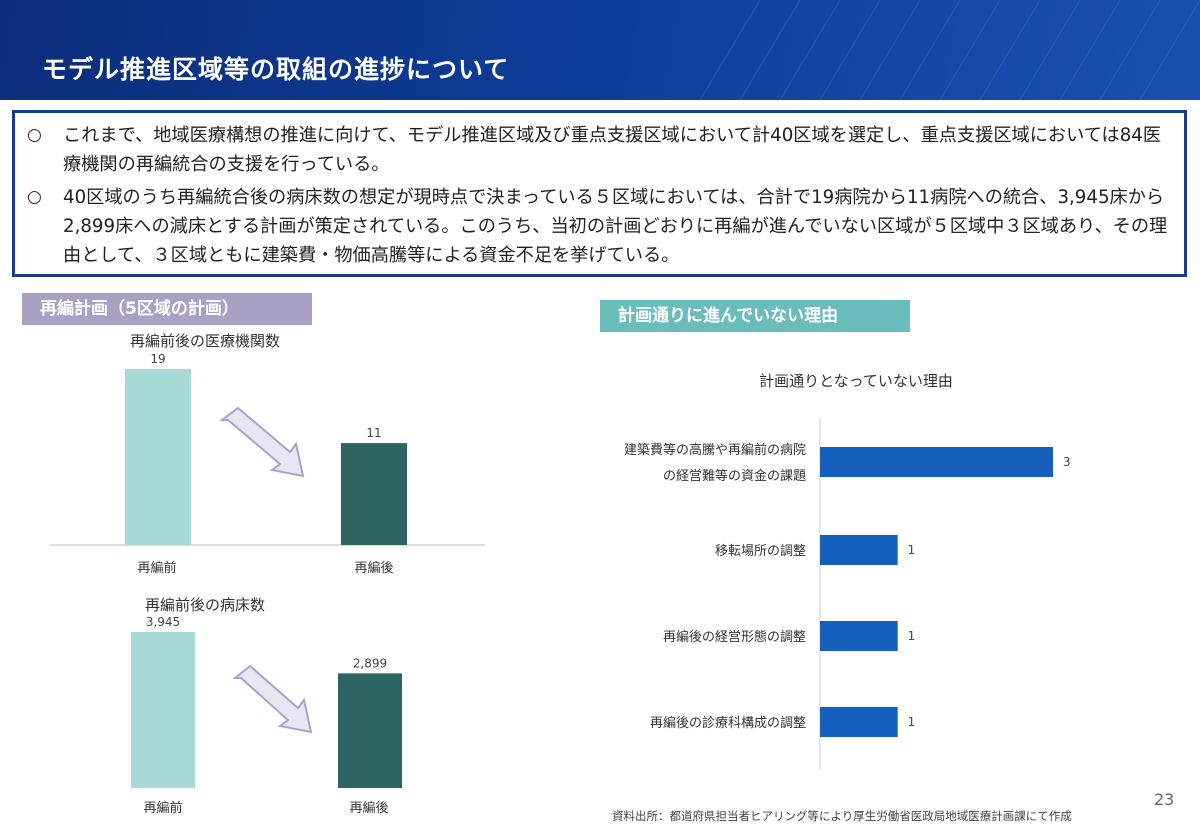 Image resolution: width=1200 pixels, height=831 pixels. I want to click on reorganization-plan-tag: 再編計画（5区域の計画）, so click(167, 309).